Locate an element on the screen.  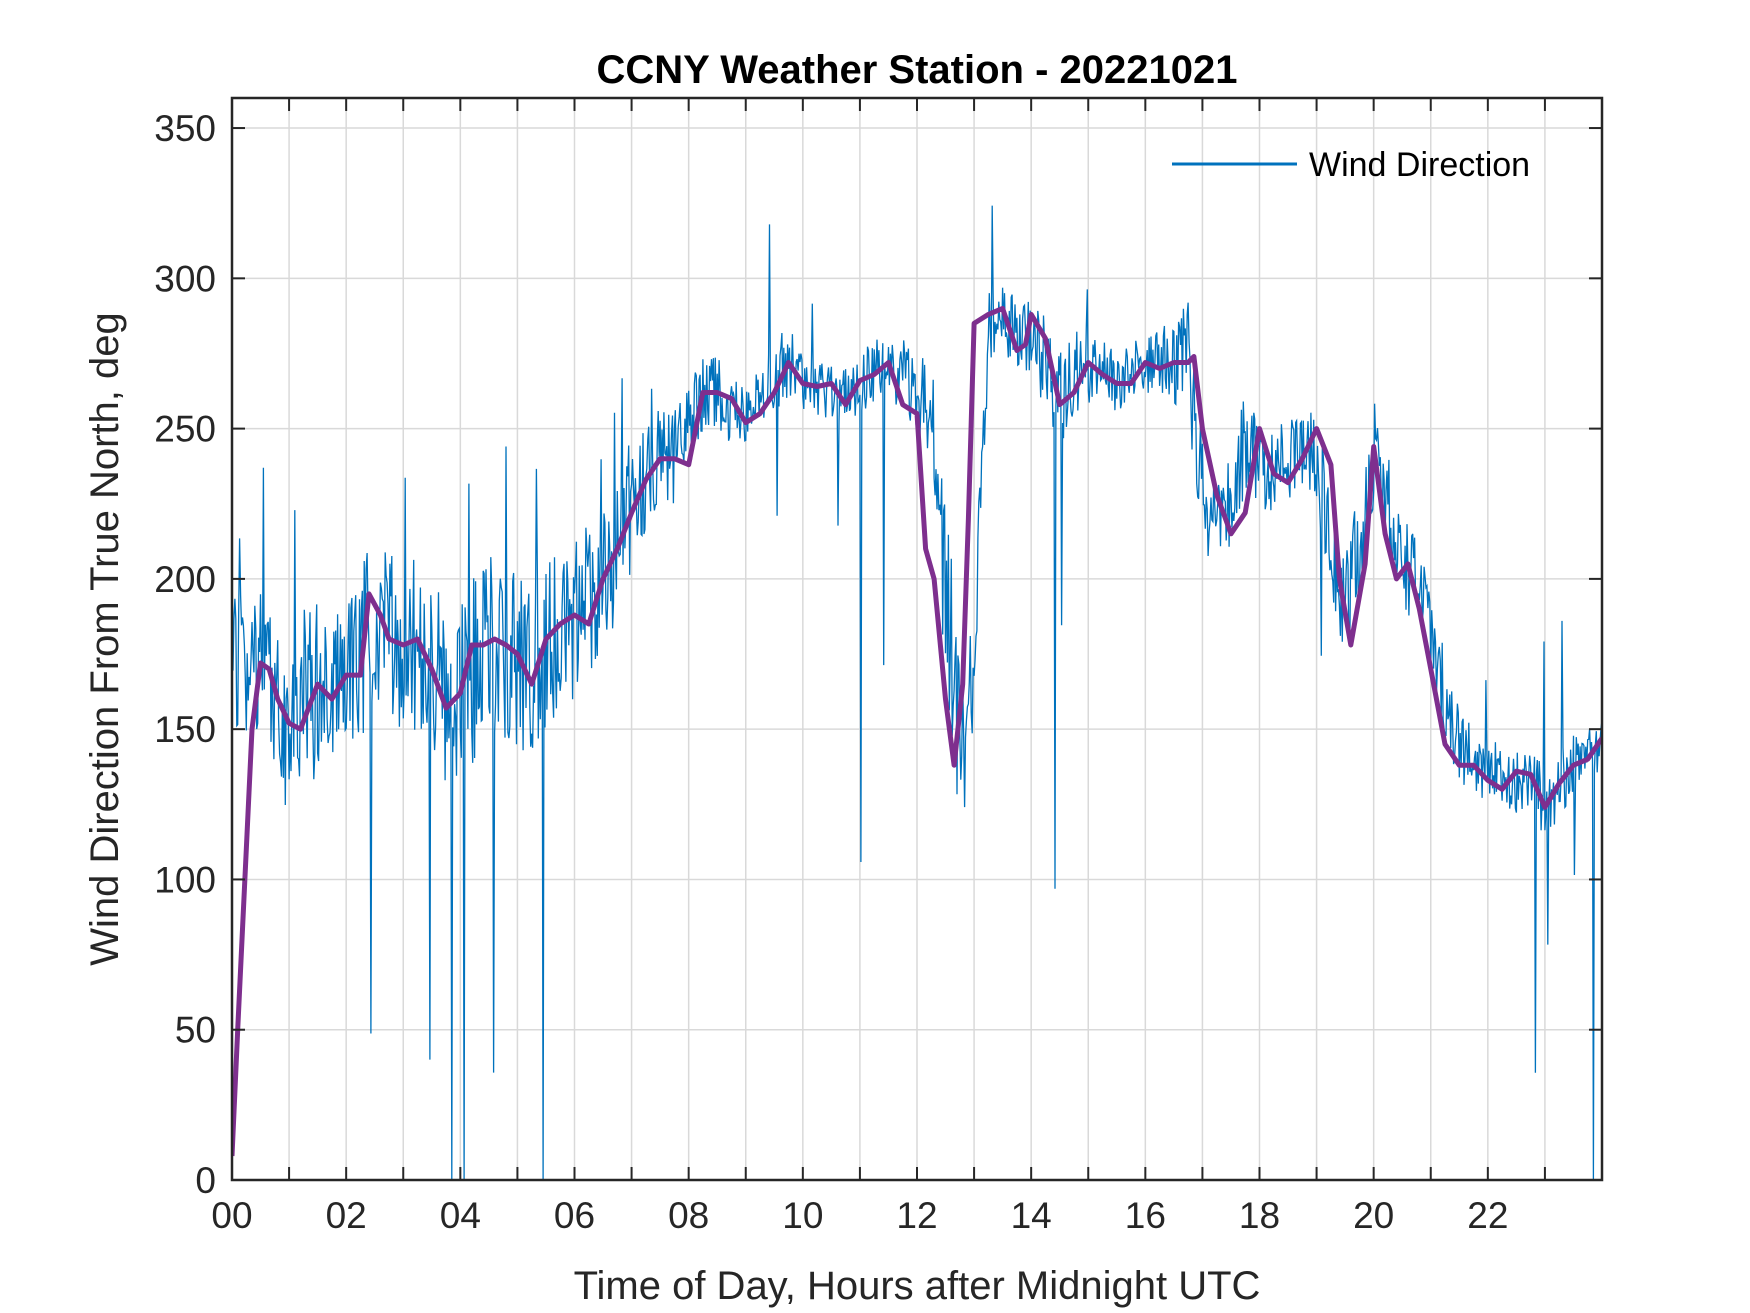
y-tick-label: 300 is located at coordinates (185, 278).